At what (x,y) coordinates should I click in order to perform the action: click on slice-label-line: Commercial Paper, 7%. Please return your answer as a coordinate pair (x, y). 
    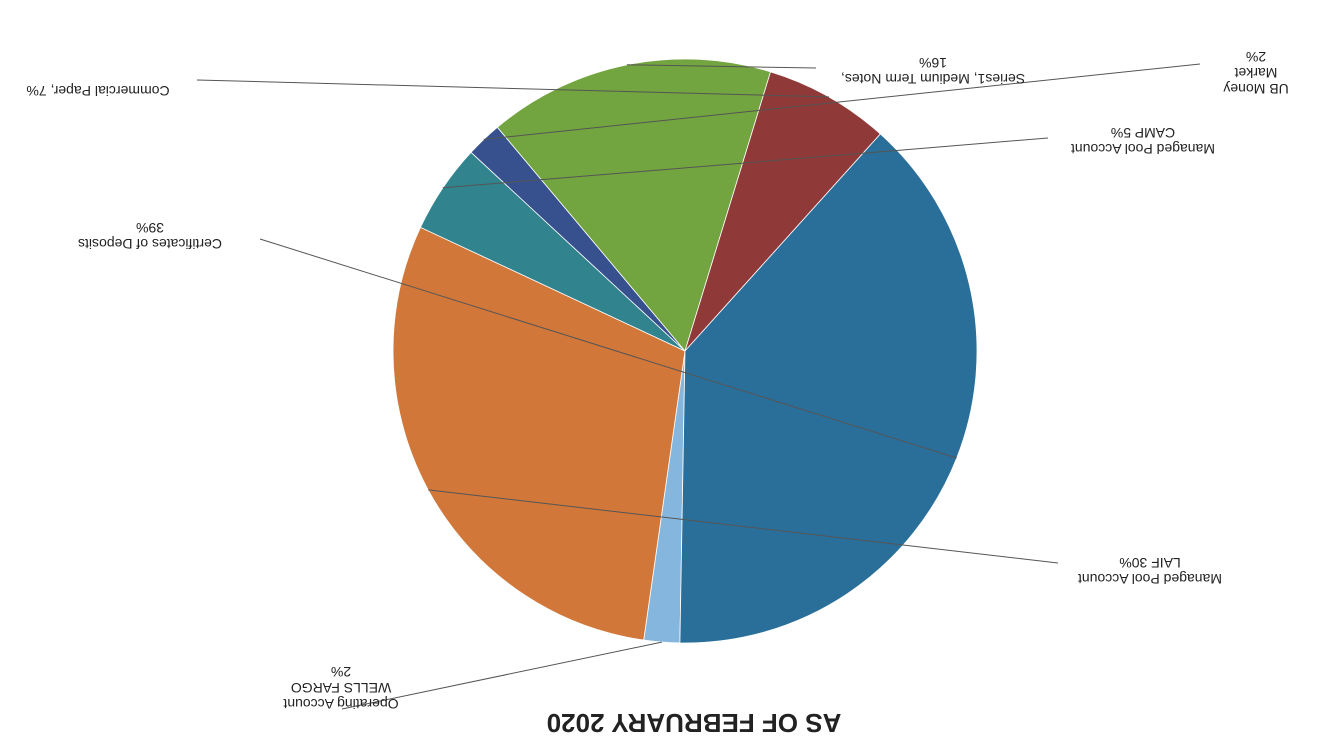
    Looking at the image, I should click on (97, 91).